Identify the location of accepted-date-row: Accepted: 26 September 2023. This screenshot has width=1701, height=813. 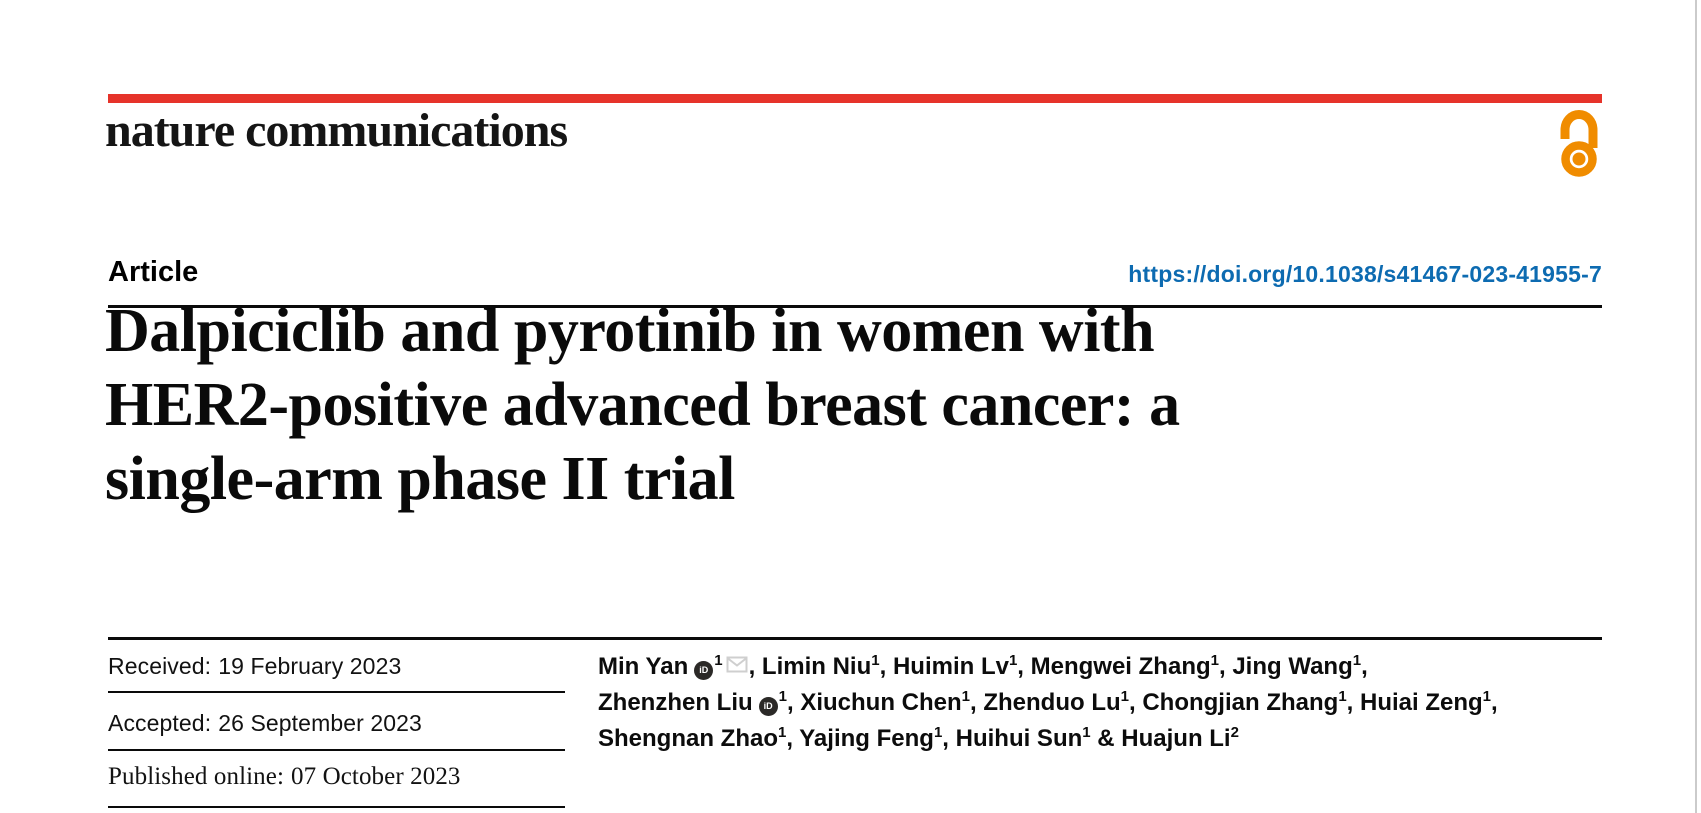
(265, 723).